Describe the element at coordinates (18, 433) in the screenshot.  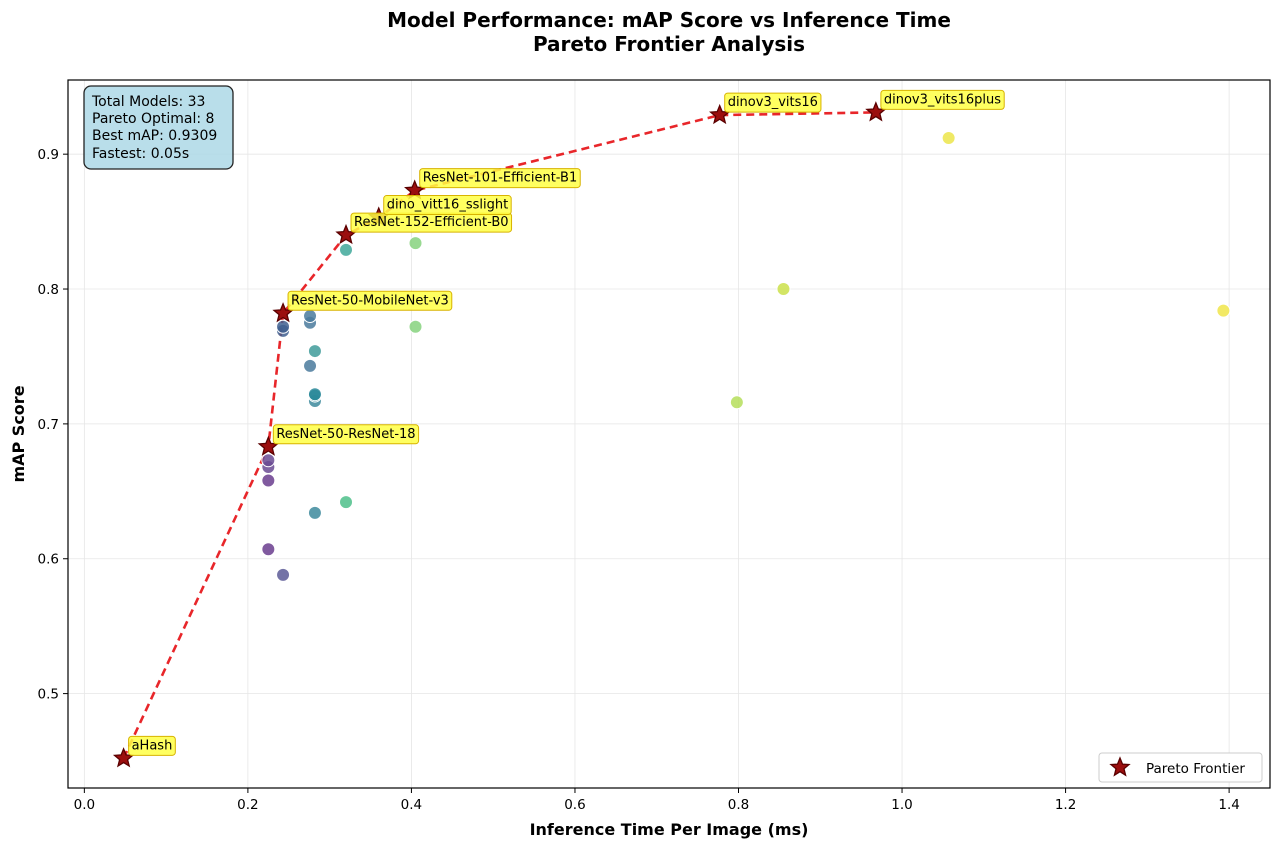
I see `y-axis-label: mAP Score` at that location.